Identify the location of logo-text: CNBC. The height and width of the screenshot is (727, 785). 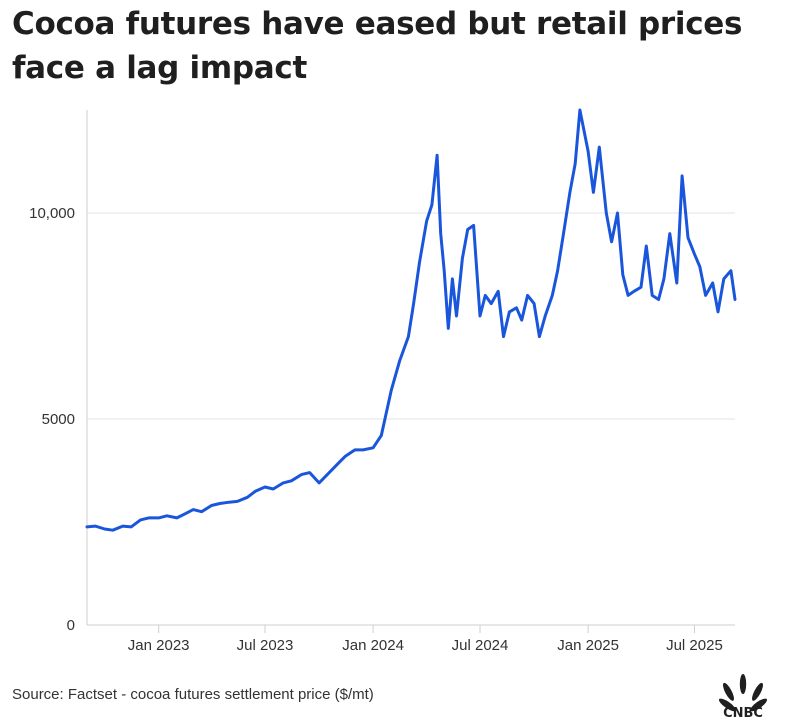
(743, 713).